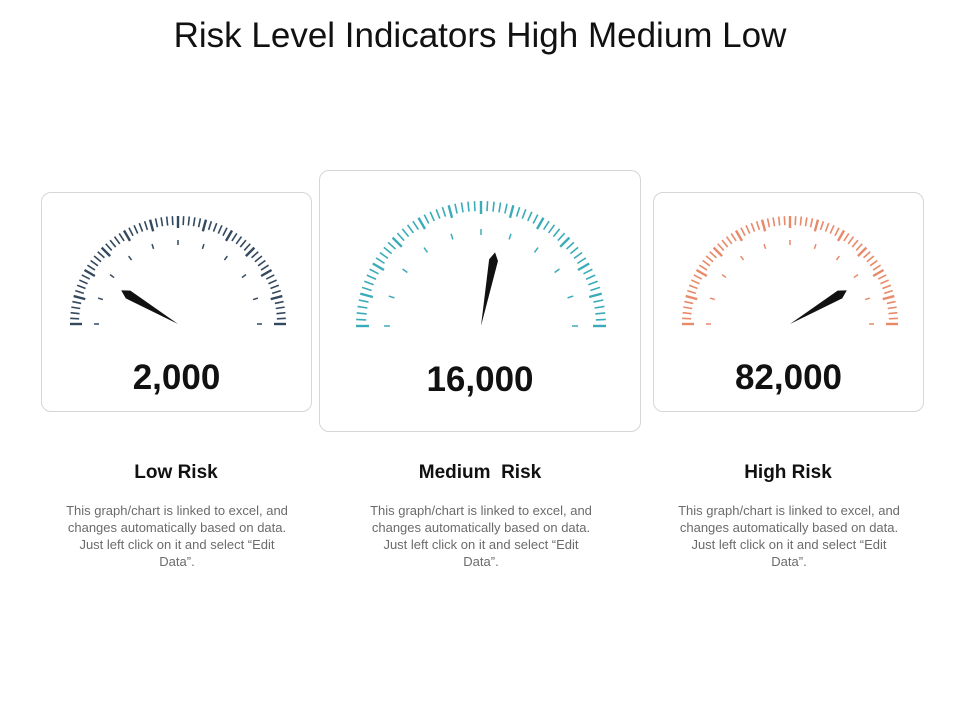 This screenshot has height=720, width=960. Describe the element at coordinates (788, 472) in the screenshot. I see `gauge-label-high: High Risk` at that location.